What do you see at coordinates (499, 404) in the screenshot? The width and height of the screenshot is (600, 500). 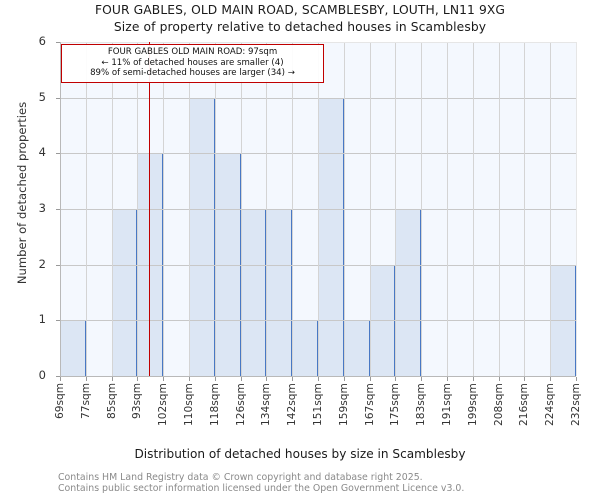 I see `x-axis-tick-label: 208sqm` at bounding box center [499, 404].